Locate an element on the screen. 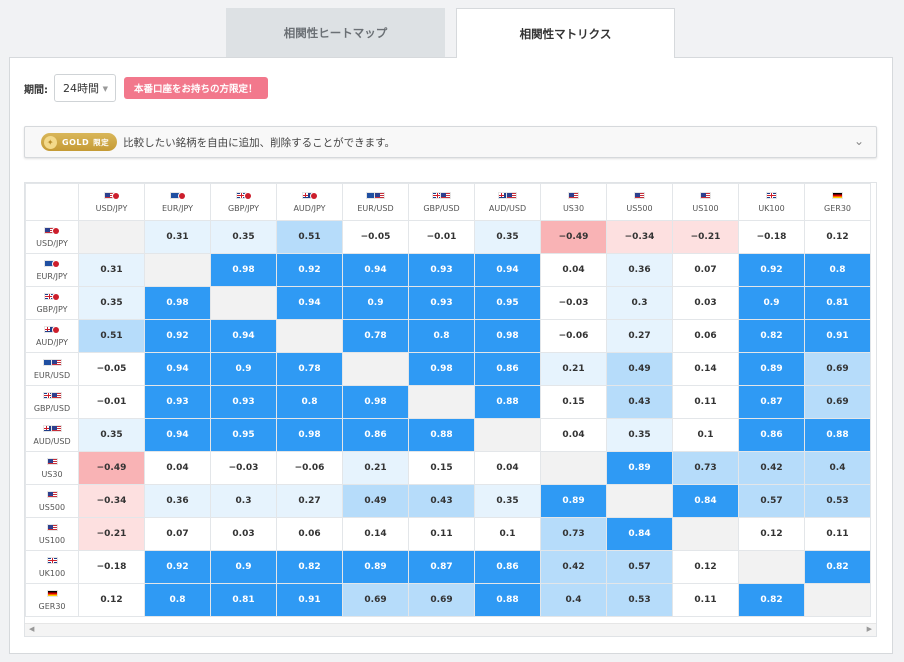 This screenshot has height=662, width=904. row-label: AUD/USD is located at coordinates (52, 441).